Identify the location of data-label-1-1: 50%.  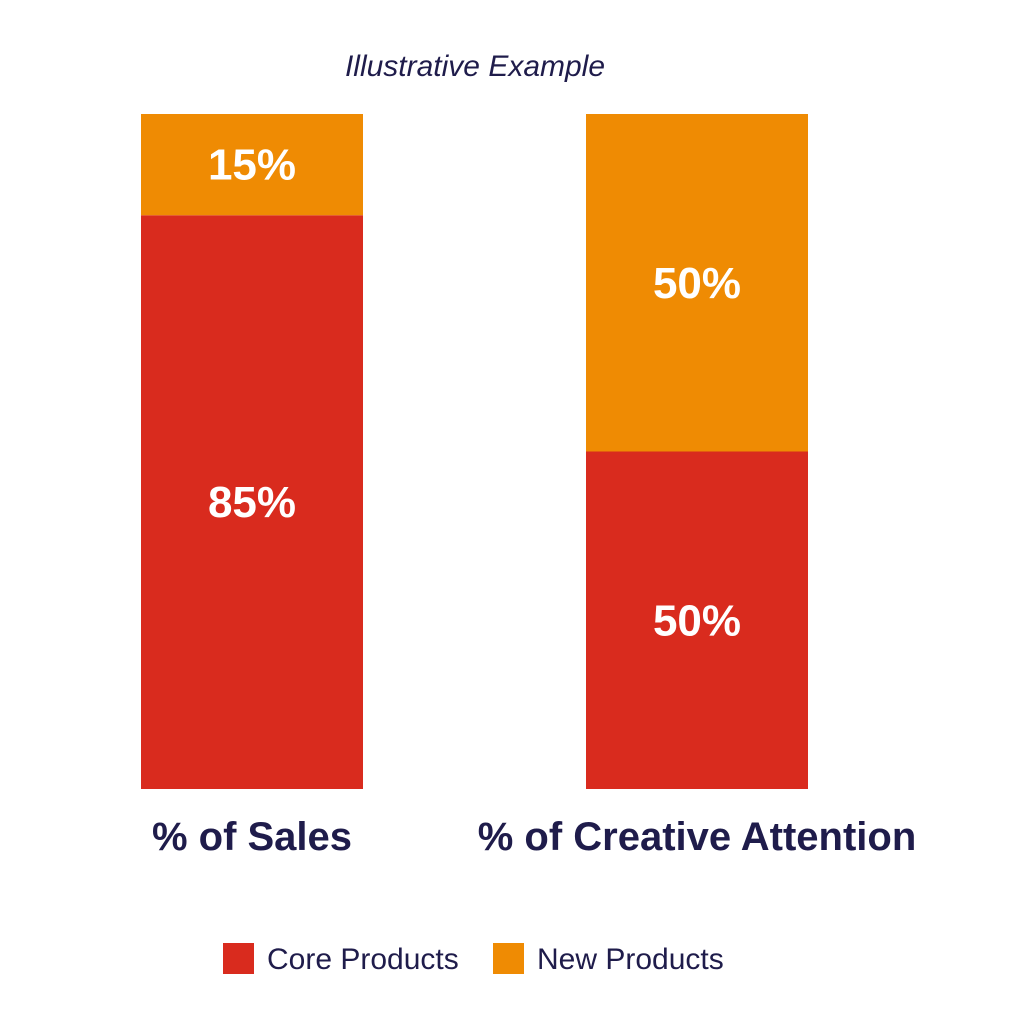
(697, 283).